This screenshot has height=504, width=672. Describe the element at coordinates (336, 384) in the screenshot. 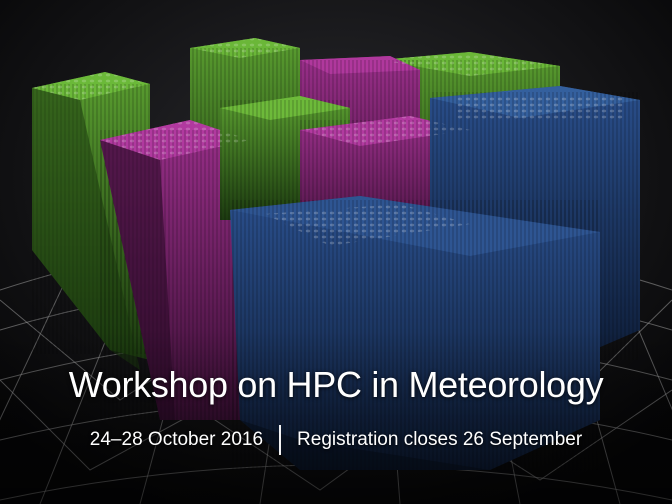

I see `workshop-title: Workshop on HPC in Meteorology` at that location.